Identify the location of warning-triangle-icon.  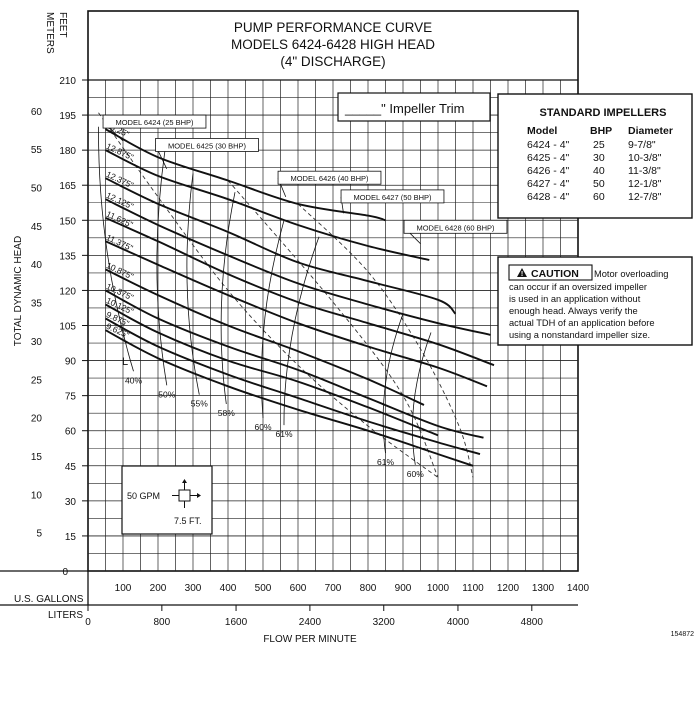
(522, 272).